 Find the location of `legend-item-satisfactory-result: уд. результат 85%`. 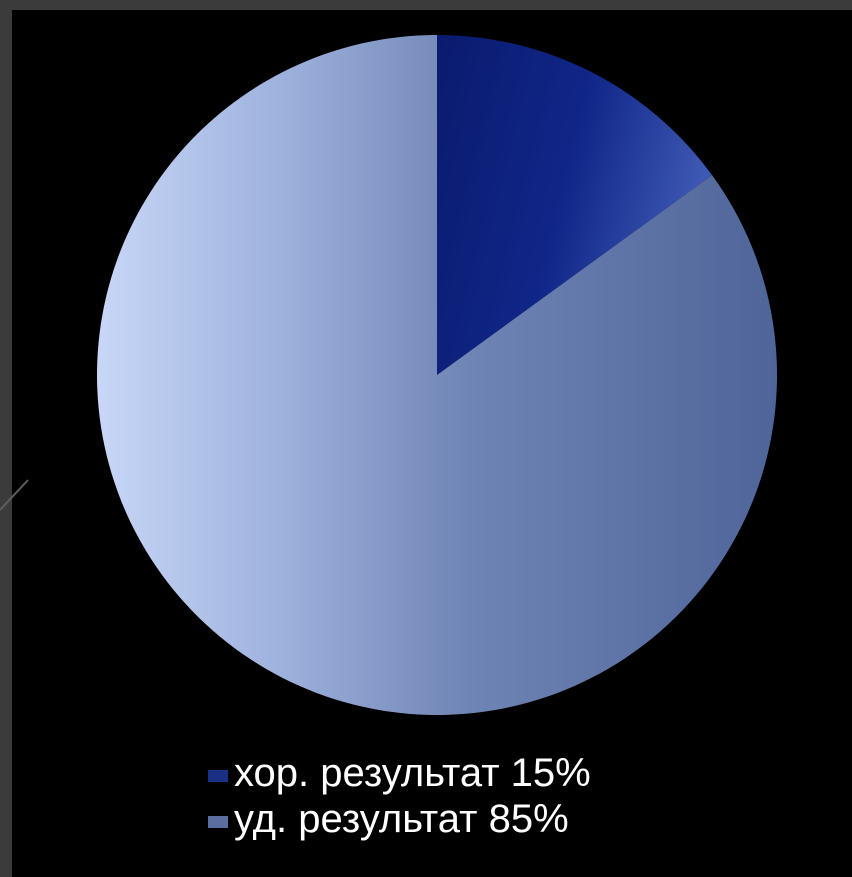

legend-item-satisfactory-result: уд. результат 85% is located at coordinates (508, 819).